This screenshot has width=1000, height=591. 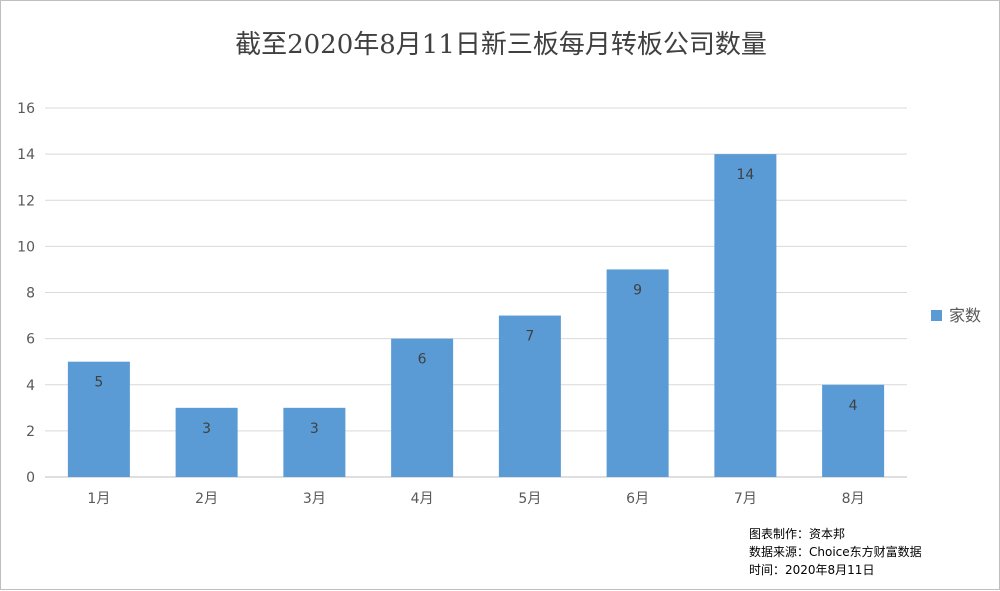 I want to click on x-tick-label: 6月, so click(x=637, y=499).